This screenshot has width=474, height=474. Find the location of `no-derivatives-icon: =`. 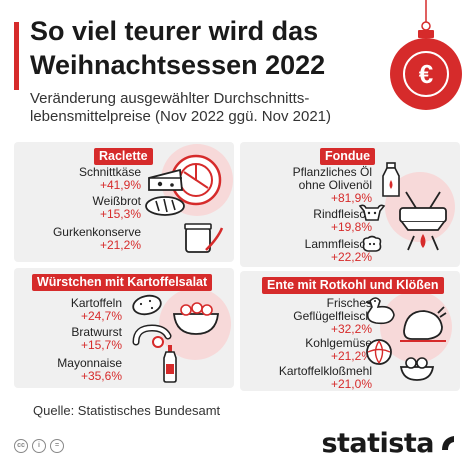

no-derivatives-icon: = is located at coordinates (57, 446).